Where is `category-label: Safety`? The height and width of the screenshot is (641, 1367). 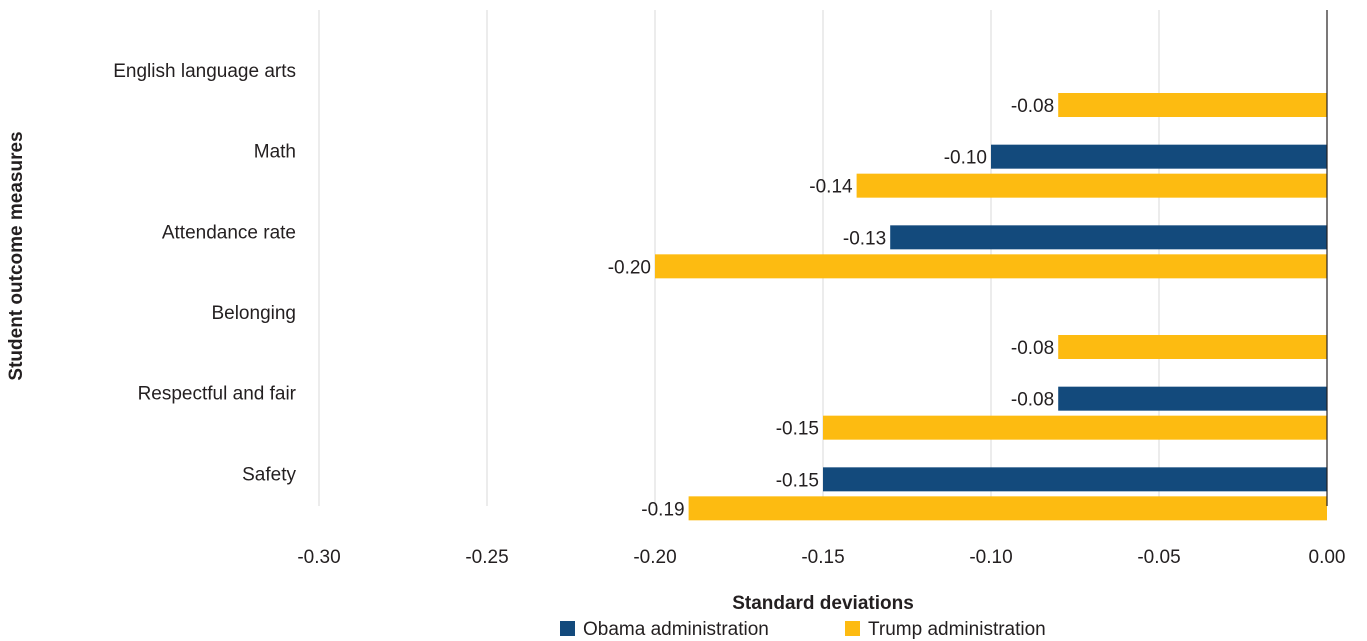 category-label: Safety is located at coordinates (269, 474).